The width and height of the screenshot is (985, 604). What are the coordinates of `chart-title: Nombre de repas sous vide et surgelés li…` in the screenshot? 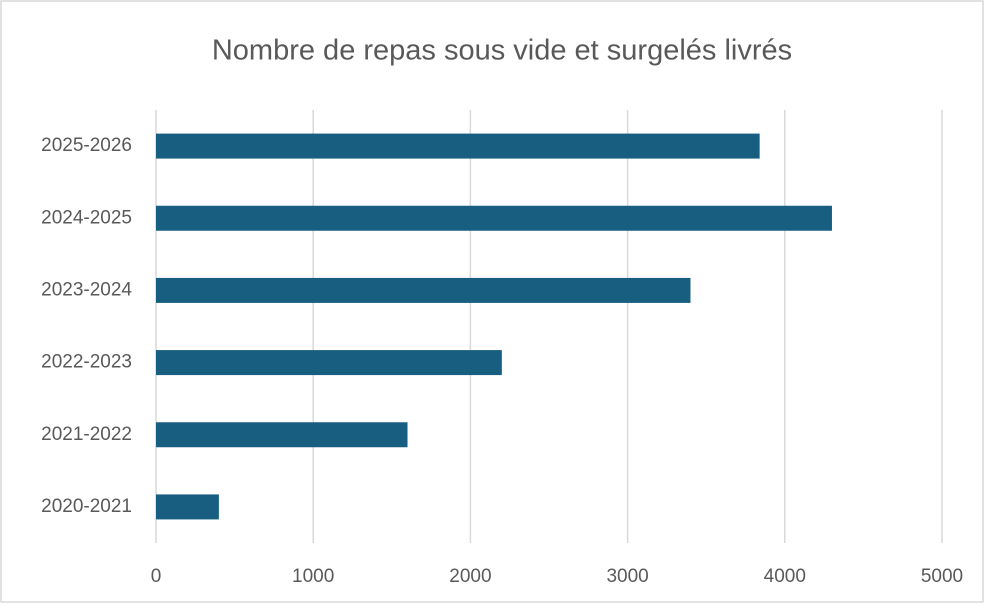 It's located at (502, 51).